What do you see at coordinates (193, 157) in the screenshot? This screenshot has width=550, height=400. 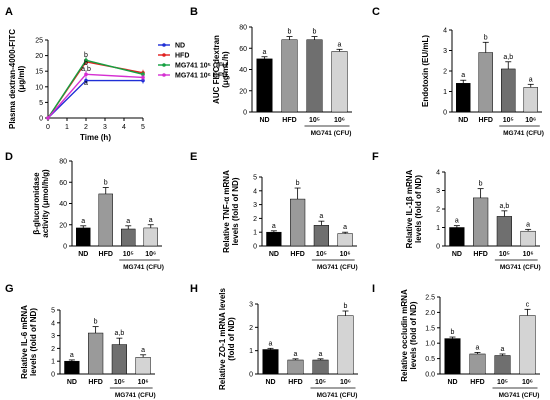 I see `panel-letter: E` at bounding box center [193, 157].